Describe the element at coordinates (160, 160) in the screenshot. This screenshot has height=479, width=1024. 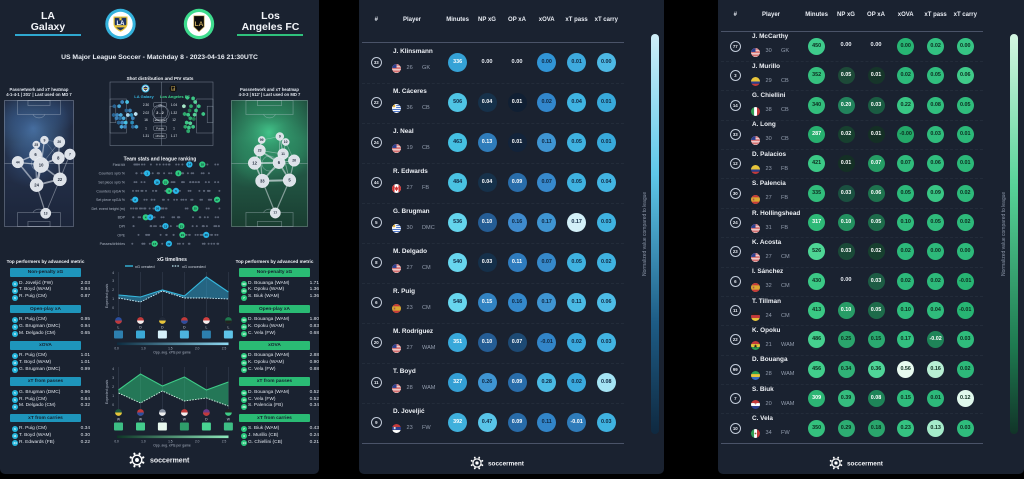
I see `svg-text: Team stats and league ranking` at that location.